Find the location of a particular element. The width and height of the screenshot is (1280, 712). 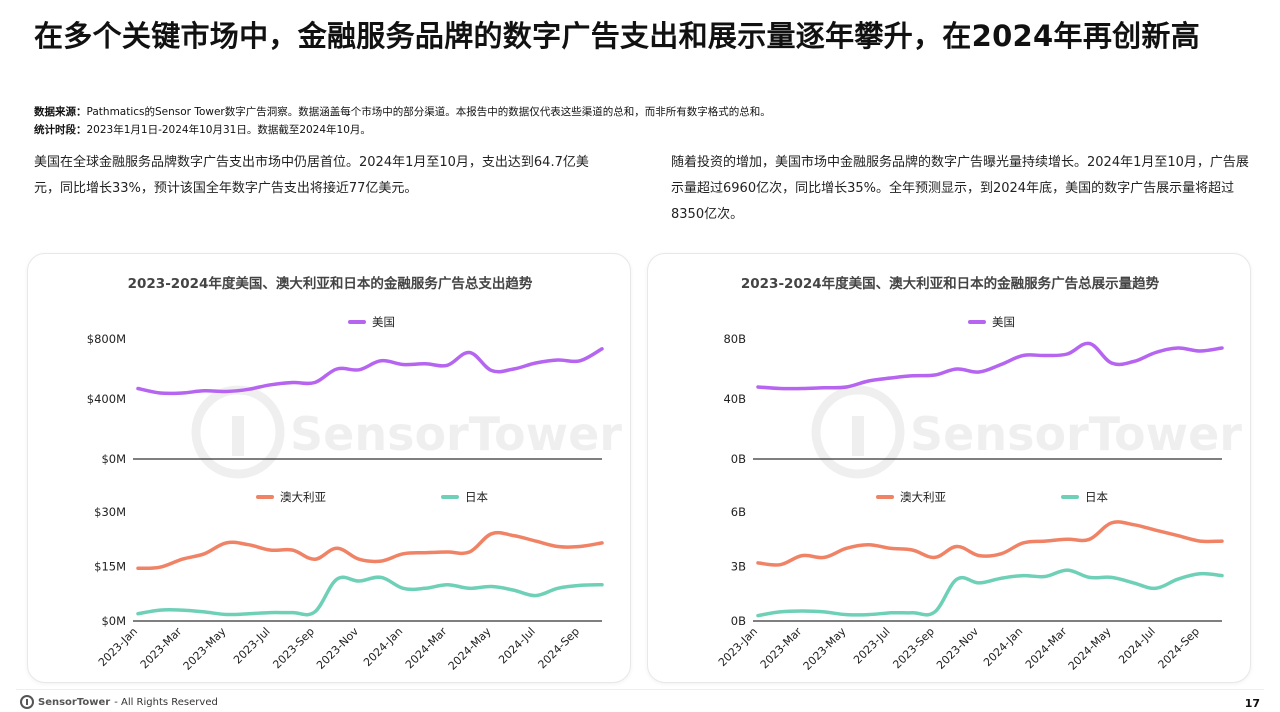

y-tick-label: $30M is located at coordinates (110, 512).